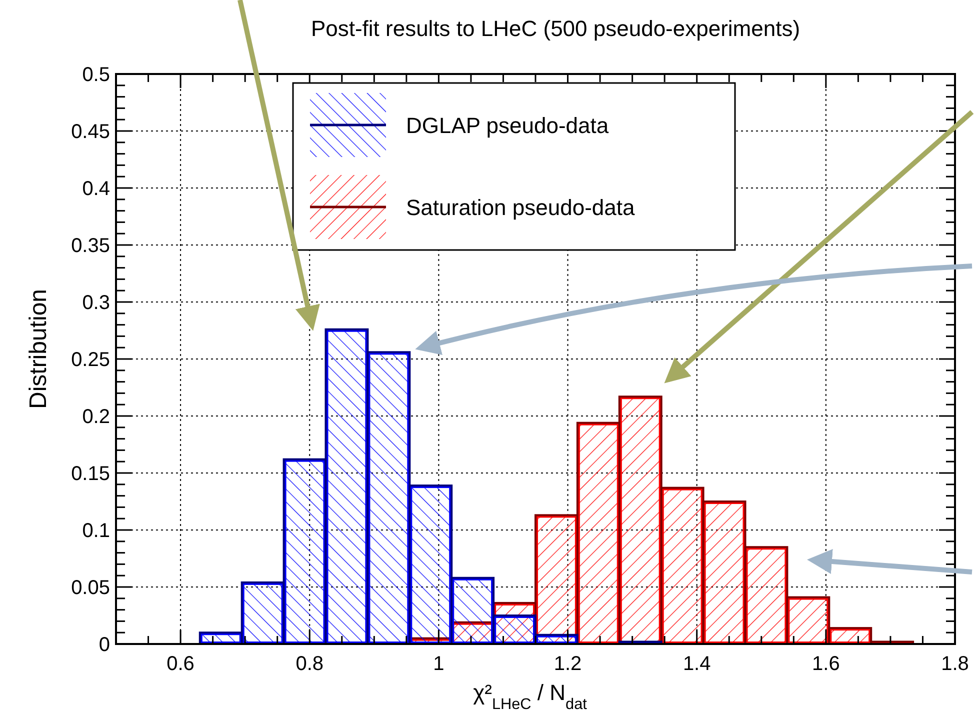 This screenshot has height=714, width=974. I want to click on legend-label: DGLAP pseudo-data, so click(508, 125).